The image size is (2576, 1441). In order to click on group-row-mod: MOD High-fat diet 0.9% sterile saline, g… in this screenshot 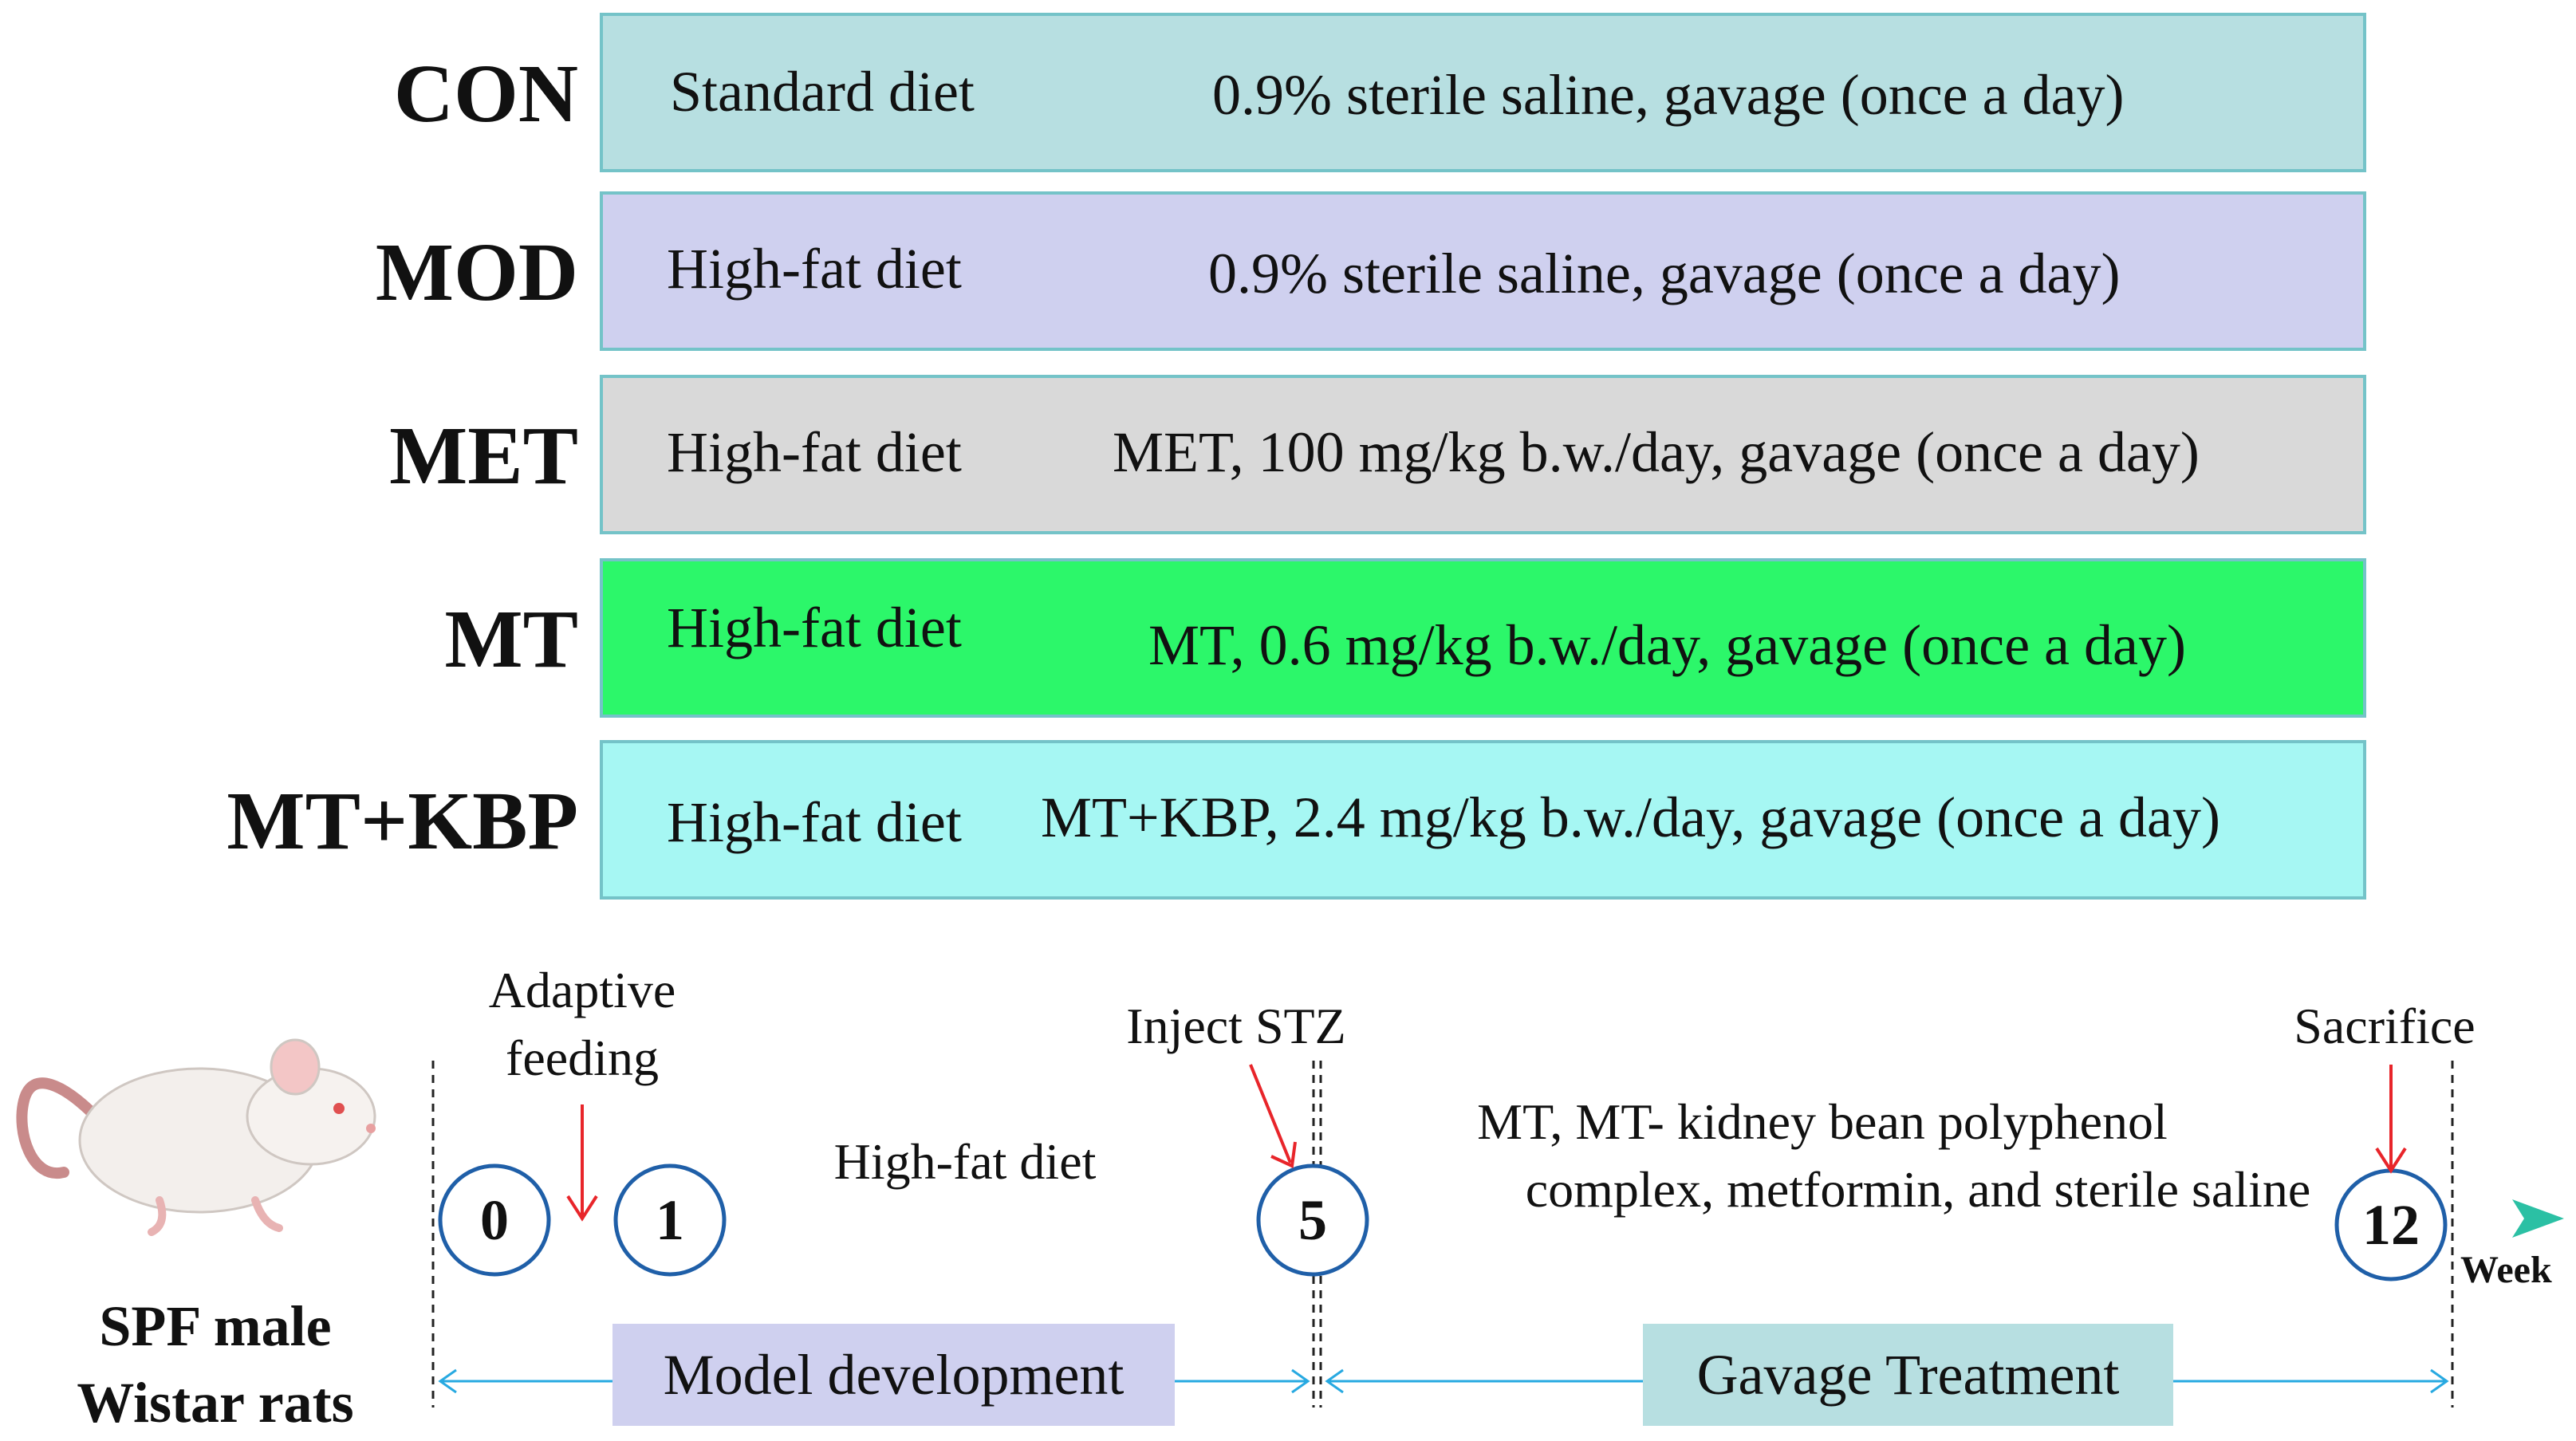, I will do `click(1288, 272)`.